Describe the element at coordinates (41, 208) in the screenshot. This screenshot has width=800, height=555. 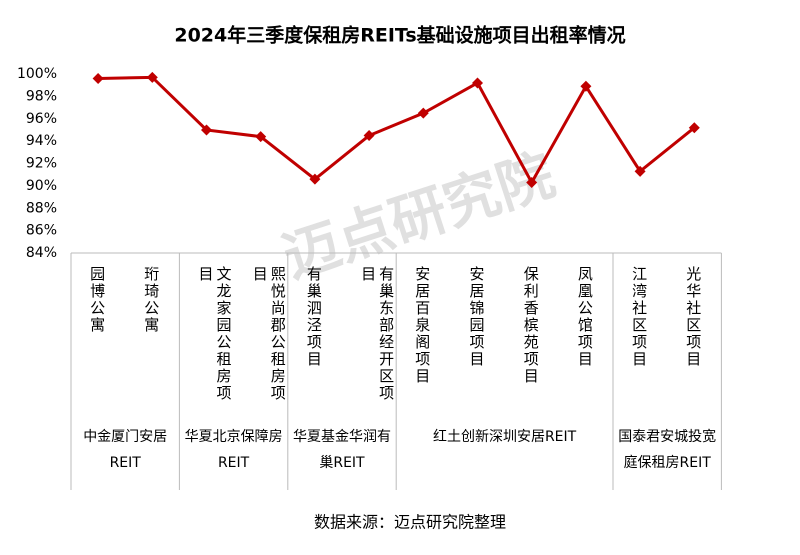
I see `y-tick-label: 88%` at that location.